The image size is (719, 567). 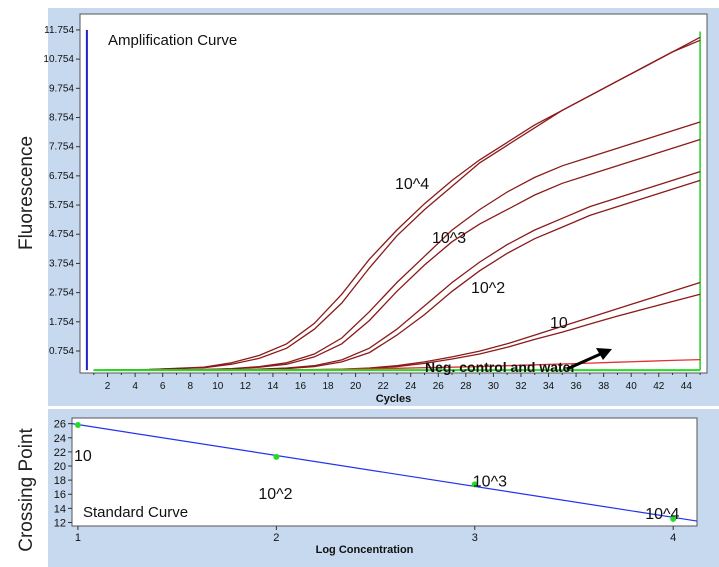 What do you see at coordinates (172, 40) in the screenshot?
I see `amplification-chart-title: Amplification Curve` at bounding box center [172, 40].